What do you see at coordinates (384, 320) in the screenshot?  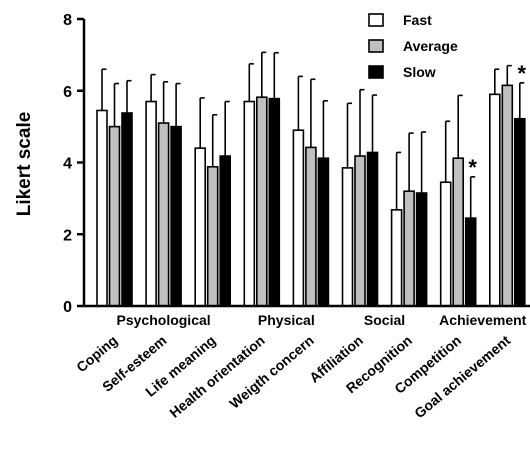 I see `group-label: Social` at bounding box center [384, 320].